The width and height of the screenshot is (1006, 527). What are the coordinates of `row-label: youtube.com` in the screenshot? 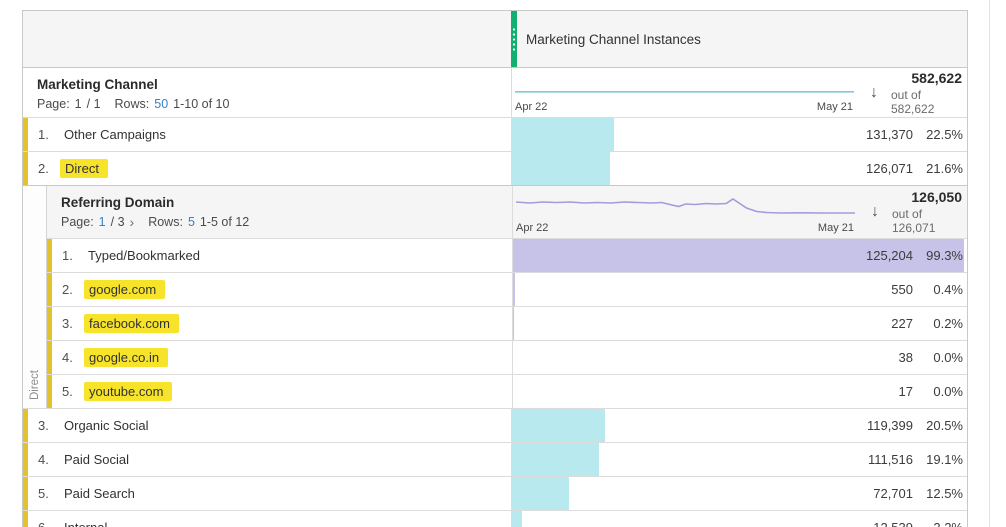 It's located at (128, 391).